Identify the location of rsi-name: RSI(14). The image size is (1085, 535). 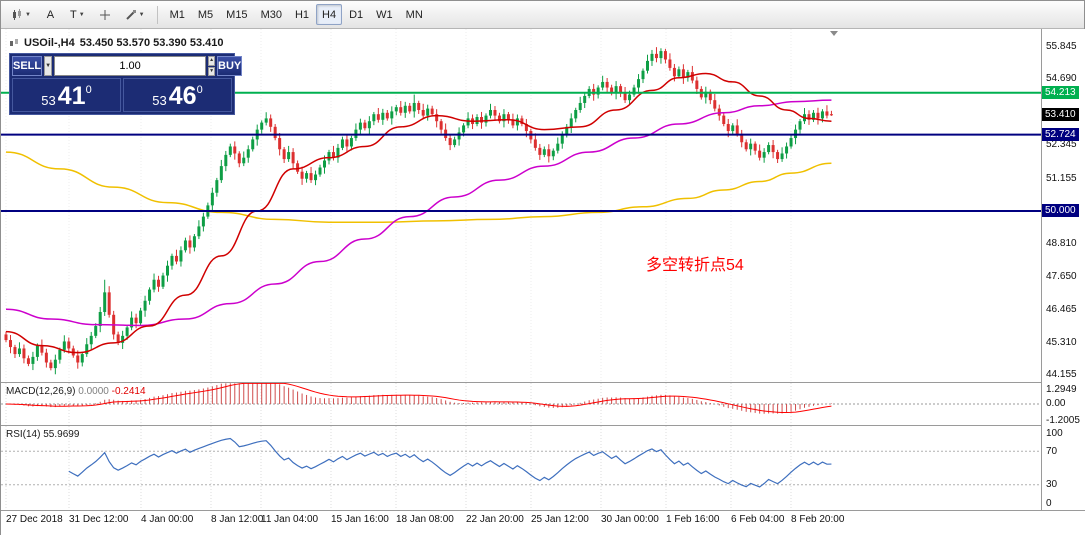
(23, 434).